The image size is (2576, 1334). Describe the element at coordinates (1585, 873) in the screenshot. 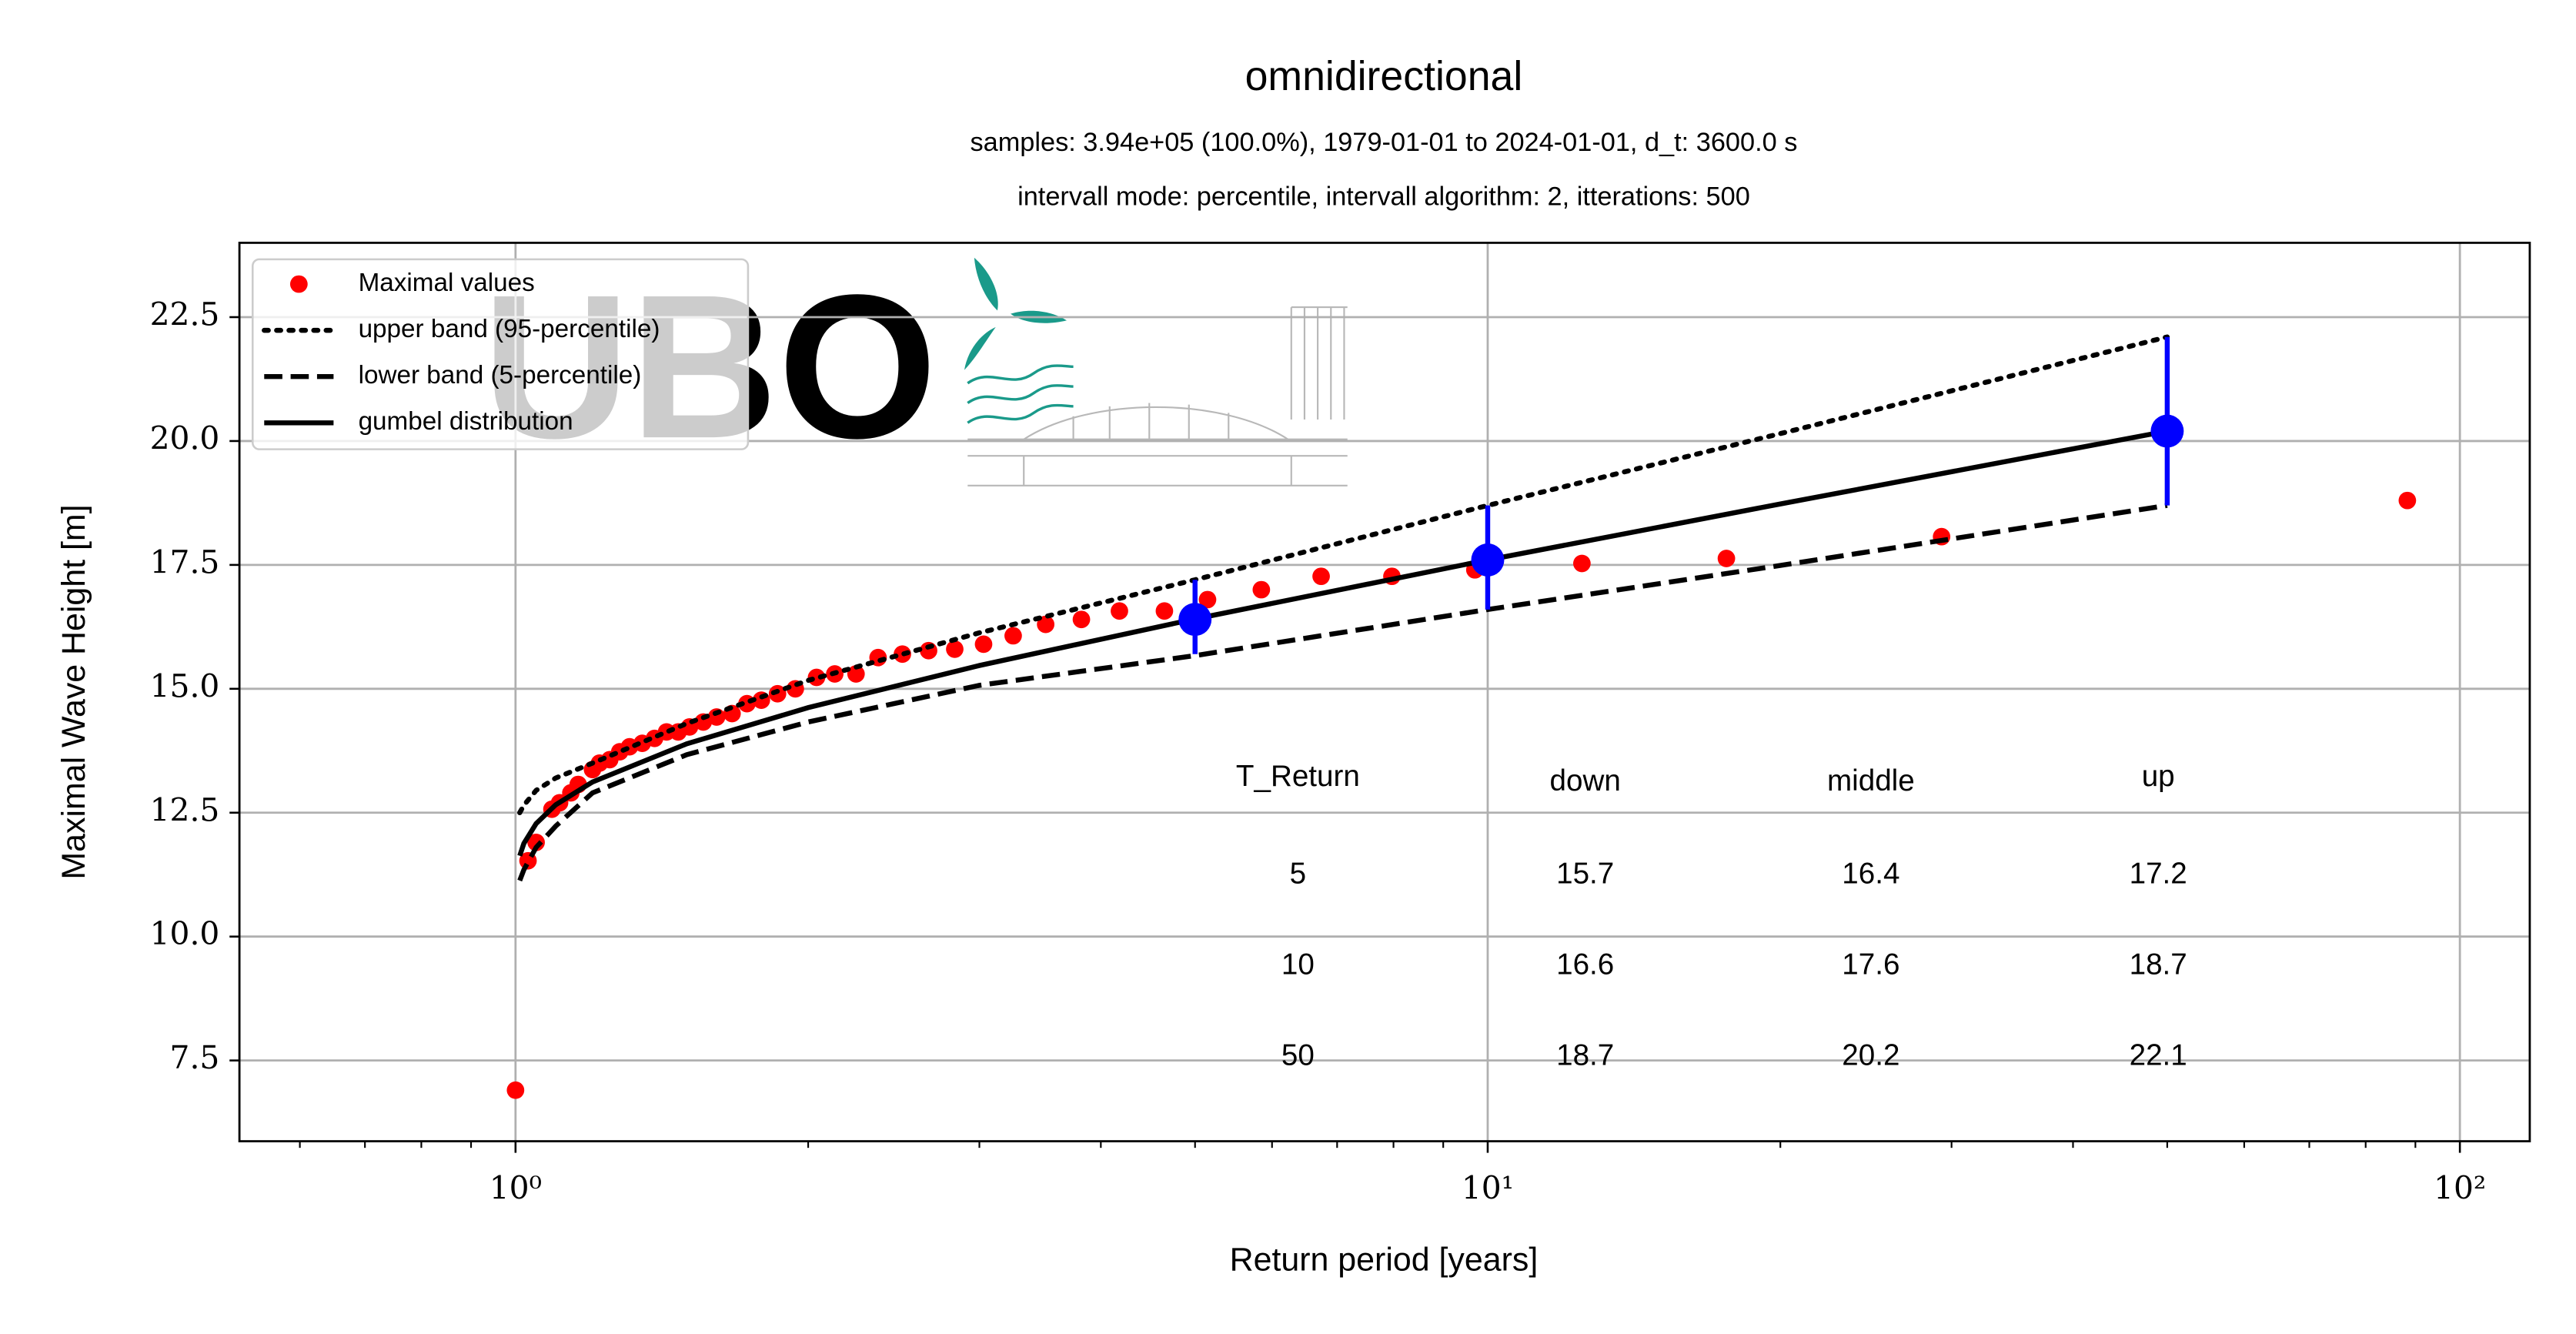

I see `table-cell: 15.7` at that location.